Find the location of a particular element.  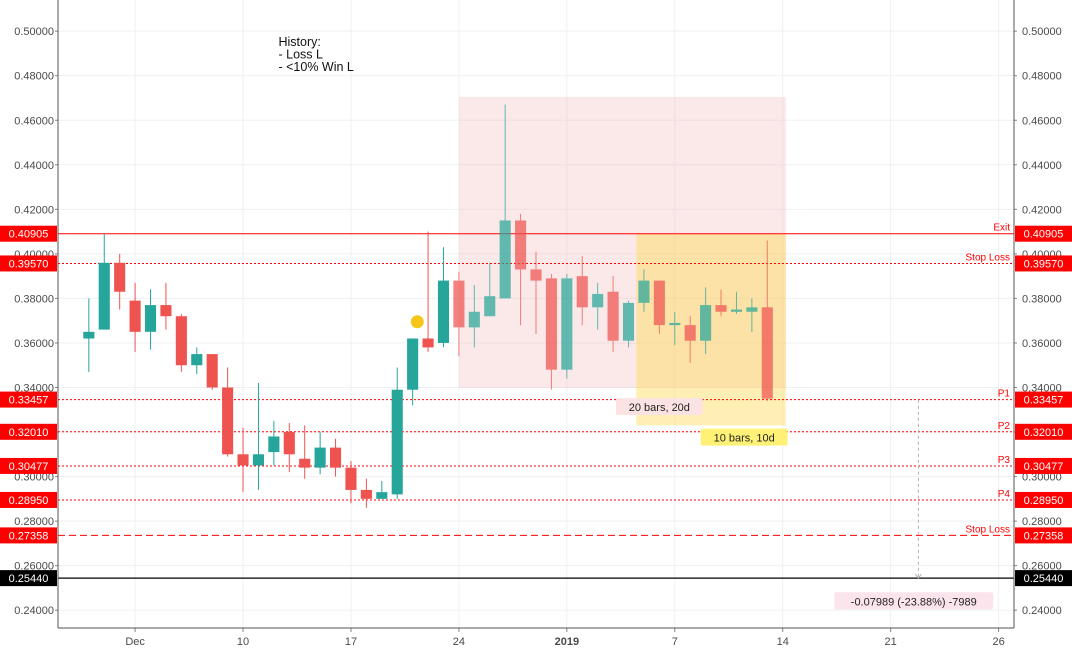

x-tick-label: 17 is located at coordinates (351, 642).